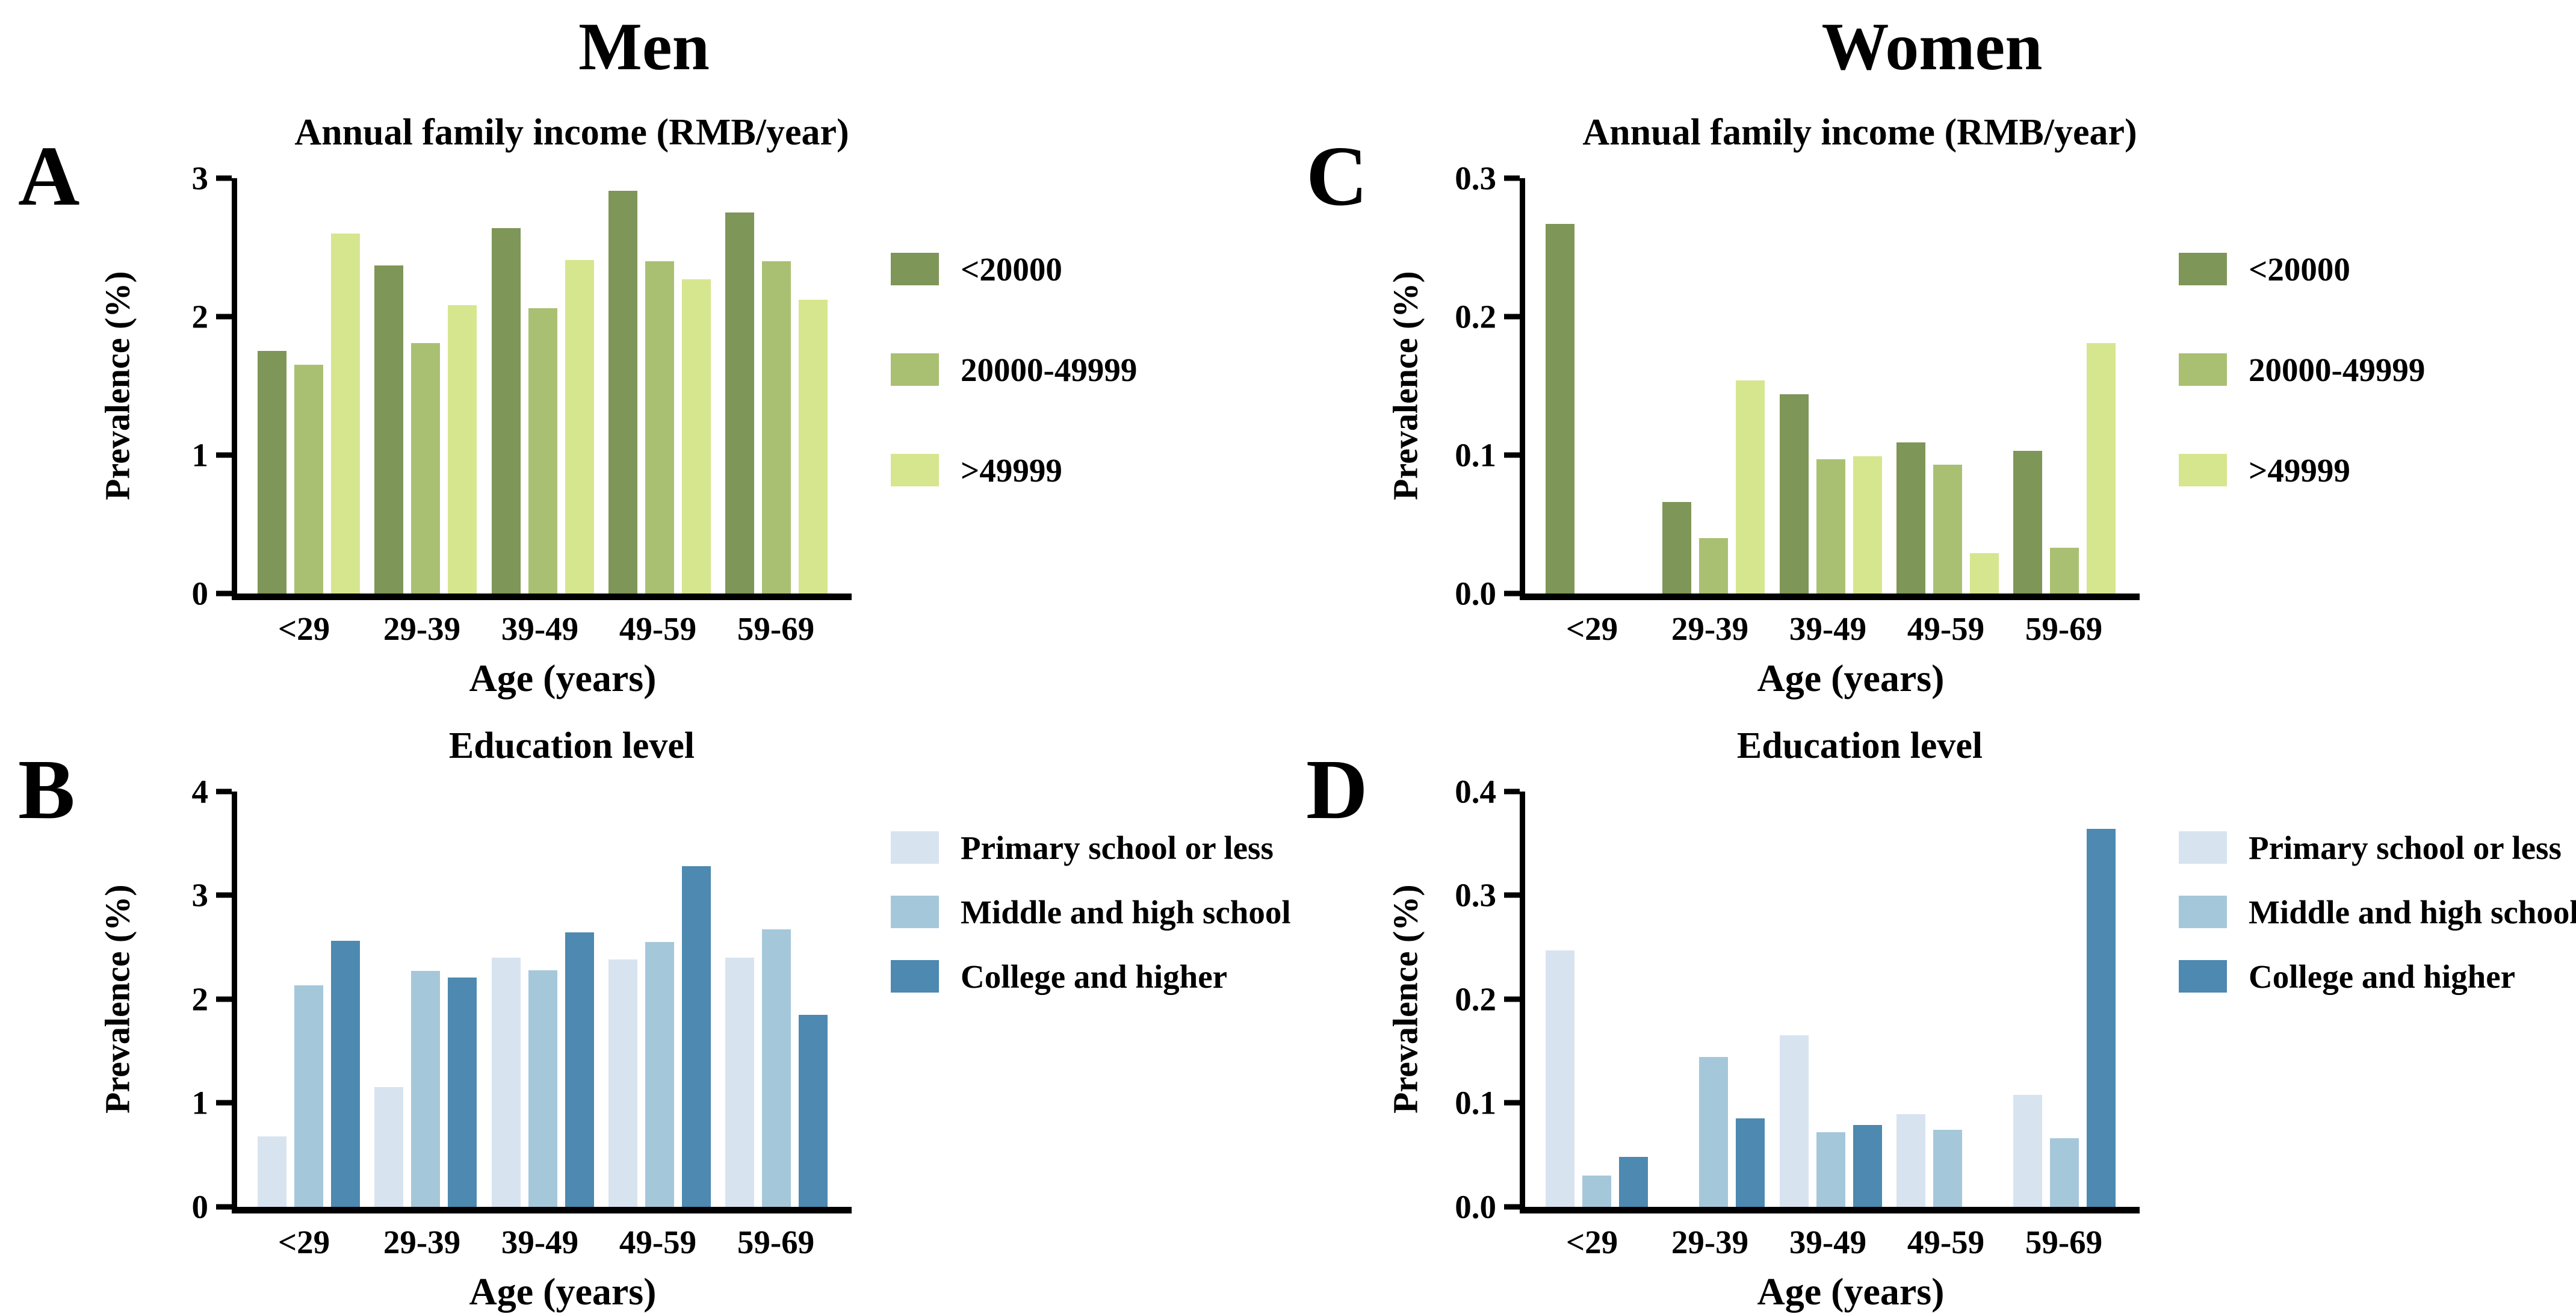  What do you see at coordinates (1094, 977) in the screenshot?
I see `legend-label: College and higher` at bounding box center [1094, 977].